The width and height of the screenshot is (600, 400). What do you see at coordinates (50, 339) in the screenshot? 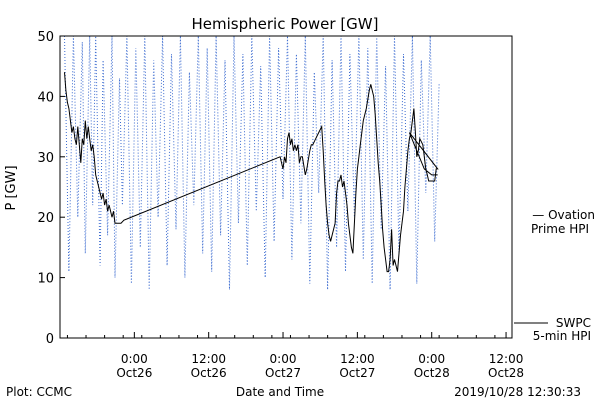
I see `y-tick-label: 0` at bounding box center [50, 339].